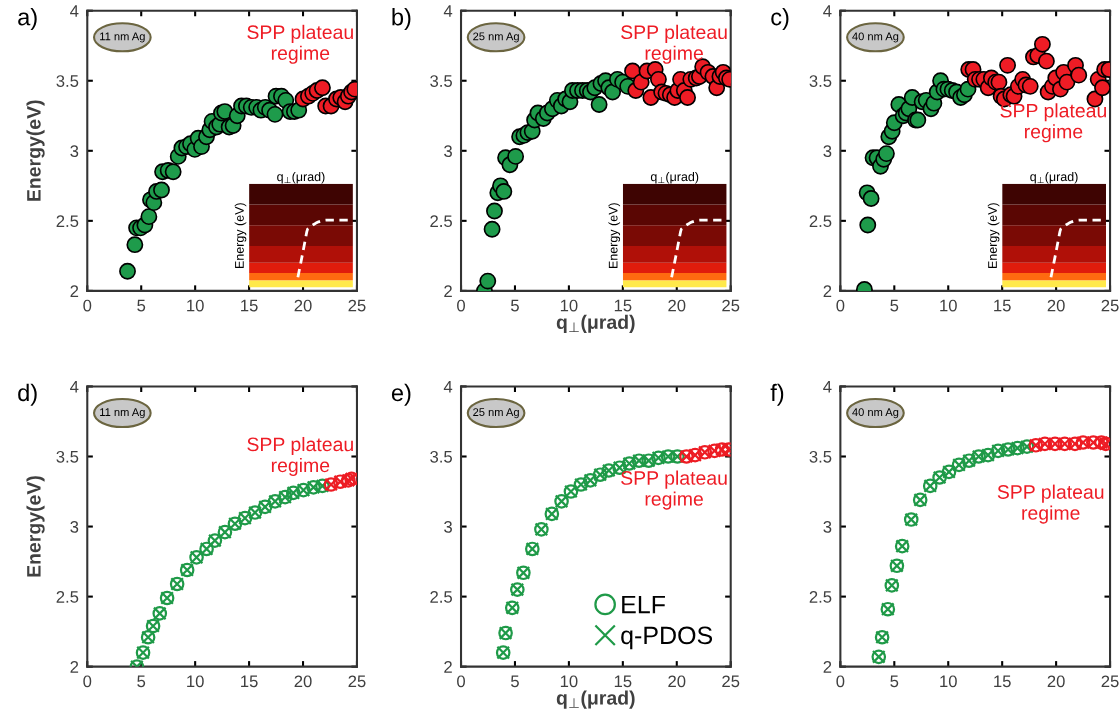  I want to click on chart-title: b), so click(401, 19).